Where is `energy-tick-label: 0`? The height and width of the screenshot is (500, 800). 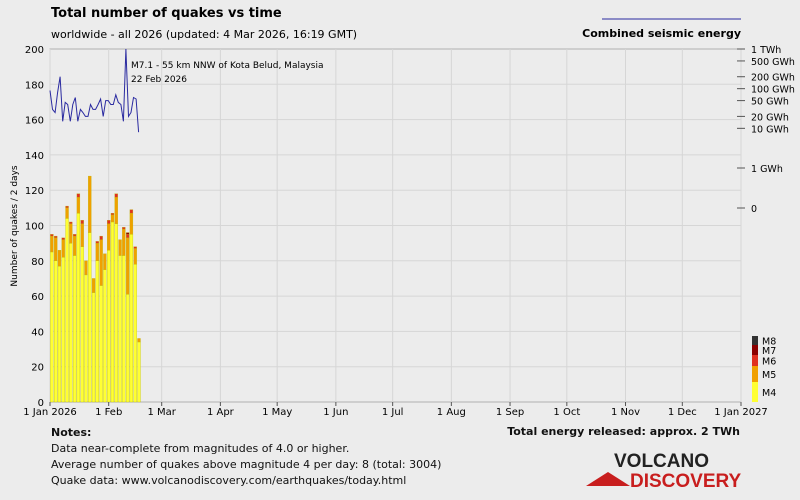 energy-tick-label: 0 is located at coordinates (754, 209).